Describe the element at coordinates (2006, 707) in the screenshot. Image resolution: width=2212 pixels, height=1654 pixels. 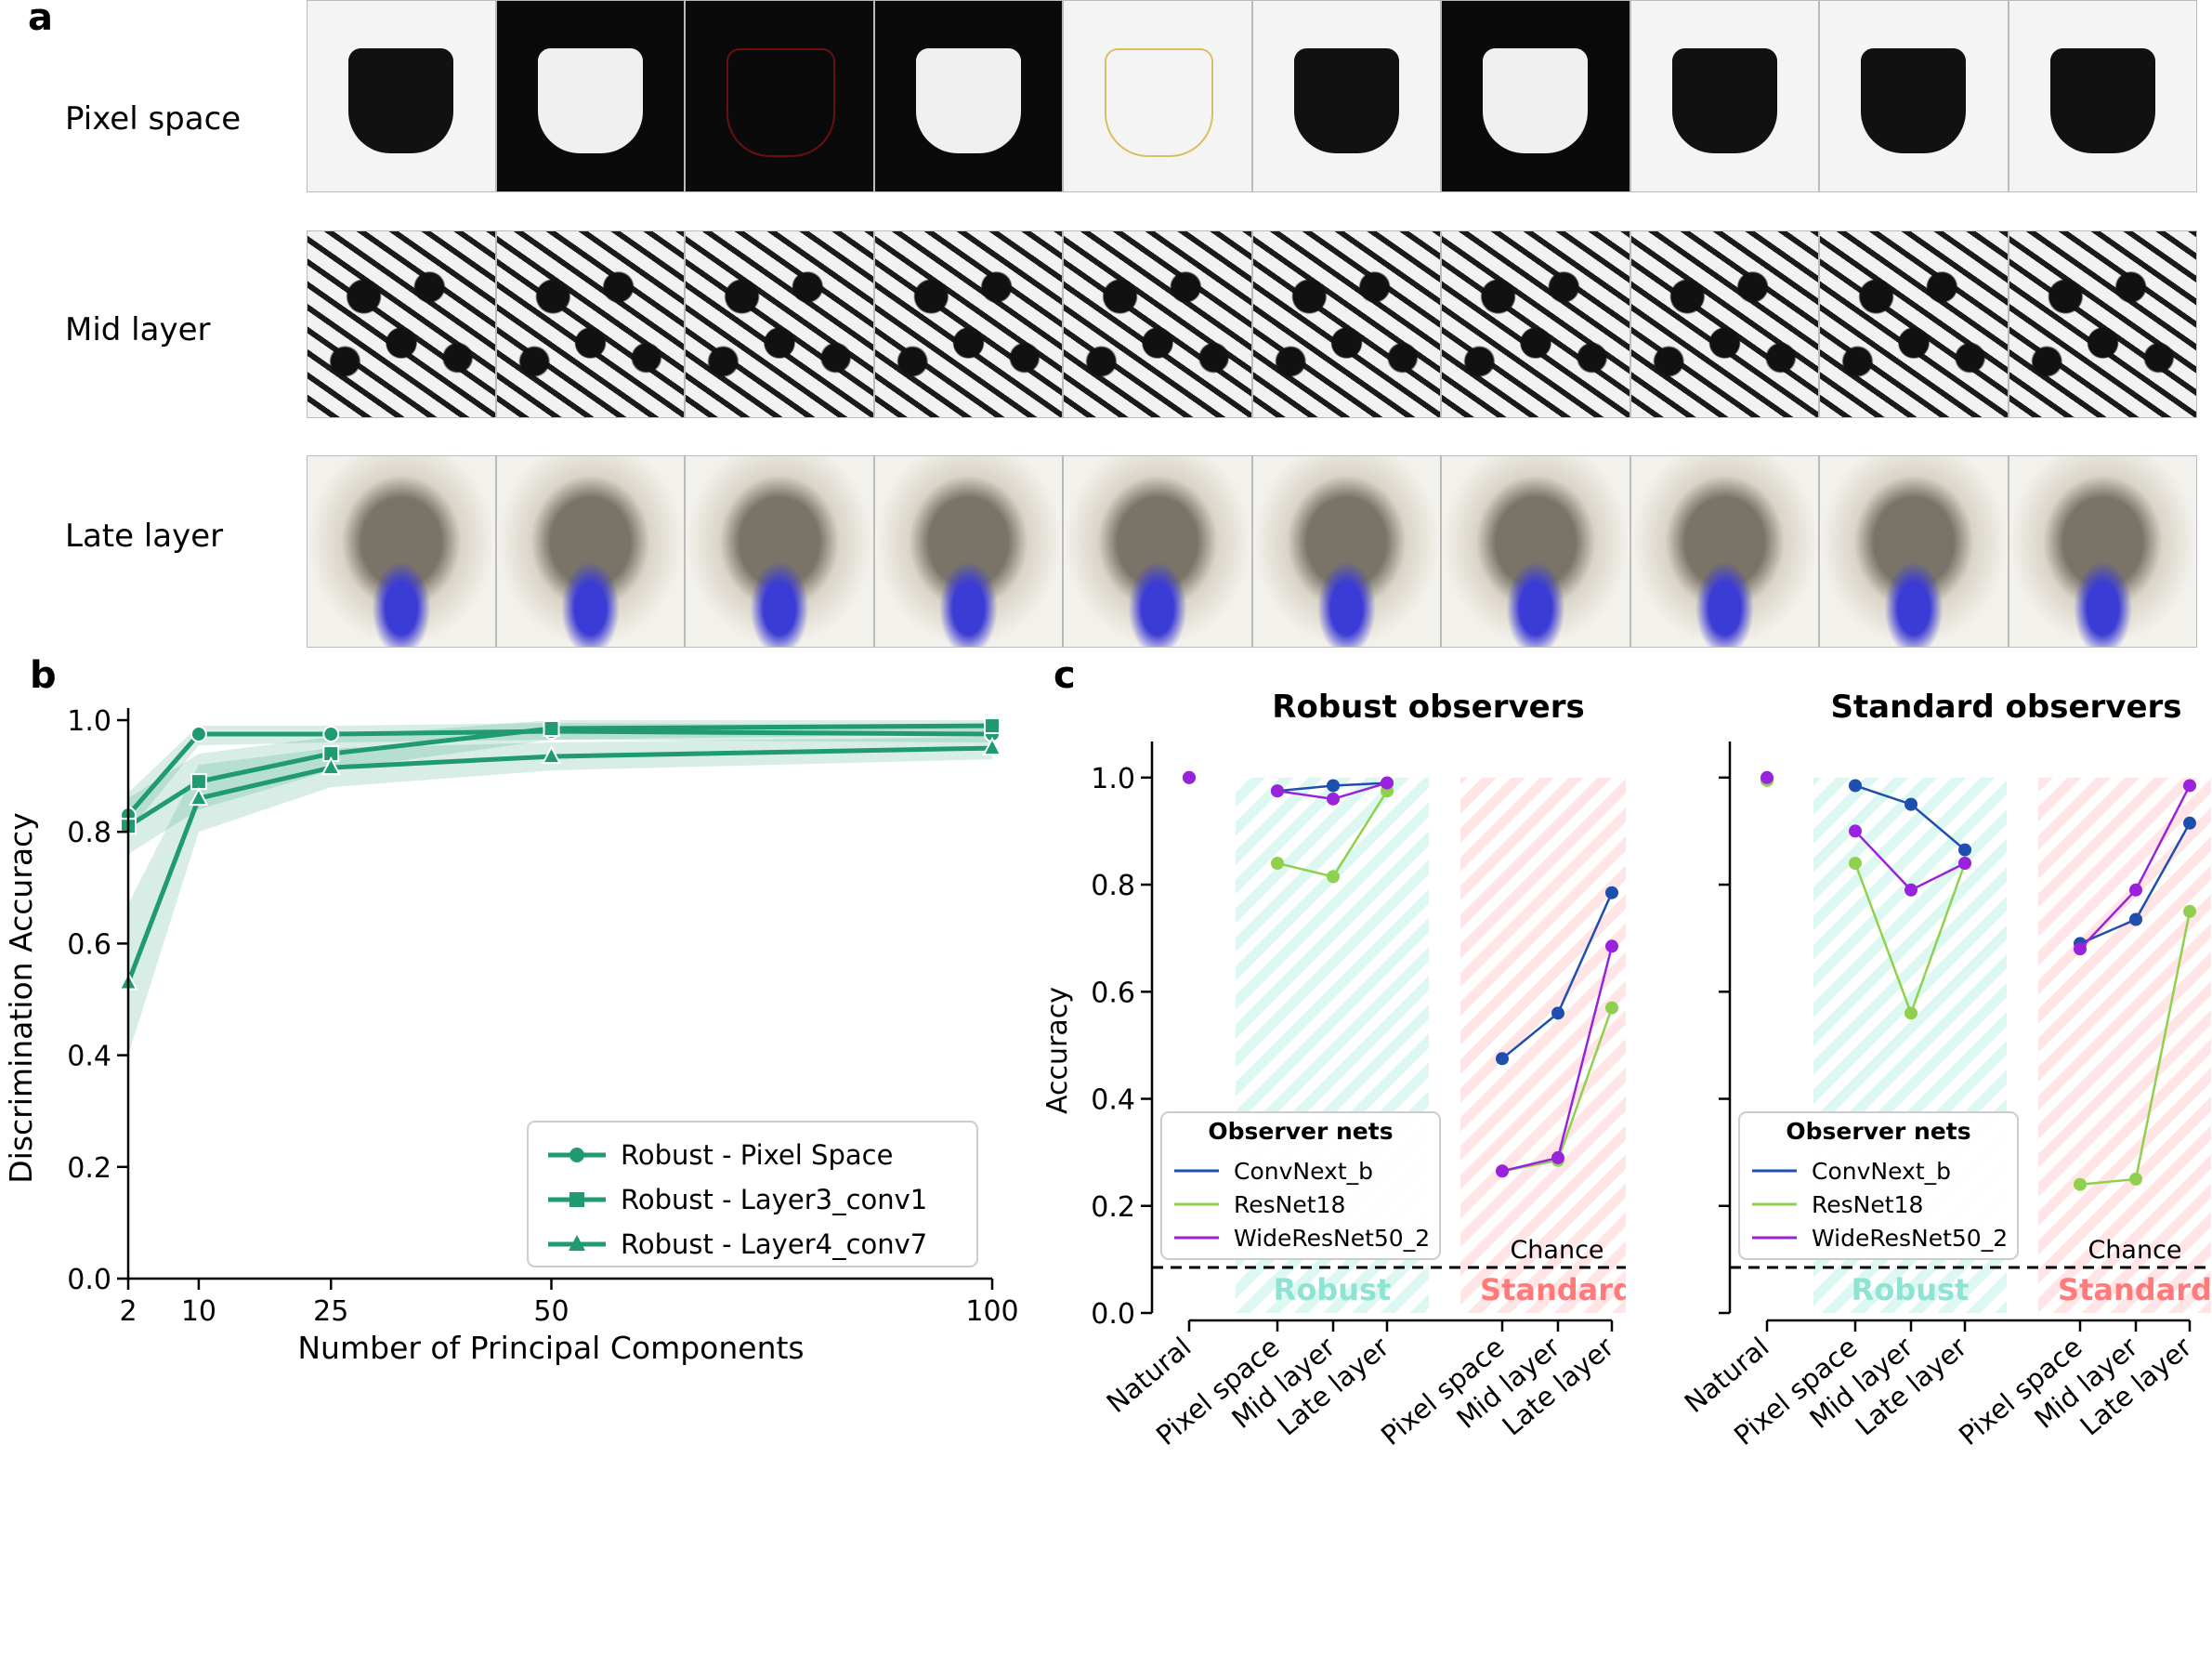
I see `subplot-title: Standard observers` at that location.